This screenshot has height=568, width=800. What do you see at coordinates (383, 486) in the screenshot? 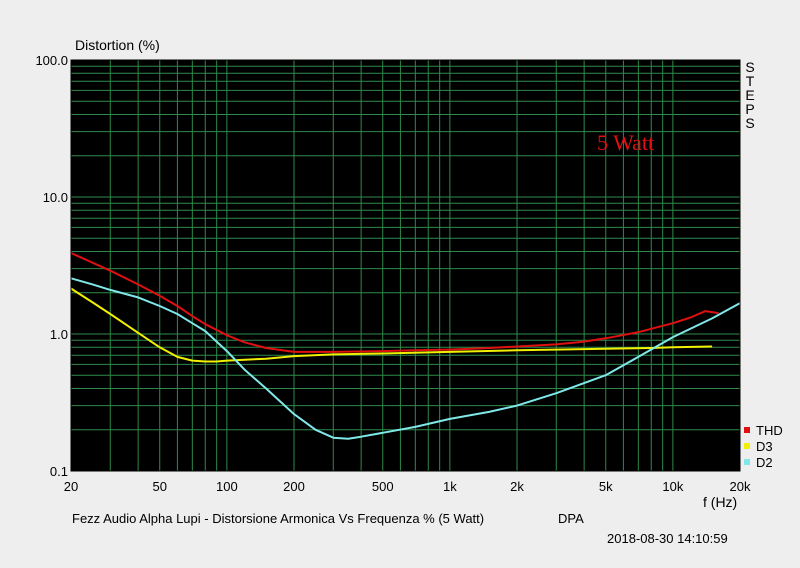
I see `x-tick-label: 500` at bounding box center [383, 486].